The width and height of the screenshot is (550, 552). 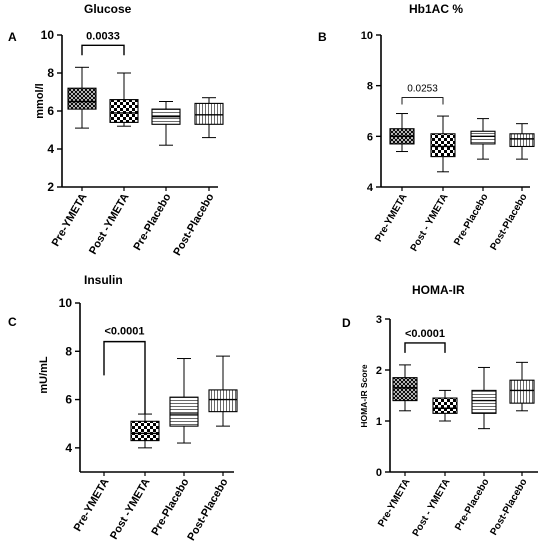 I want to click on panel-label: D, so click(x=346, y=323).